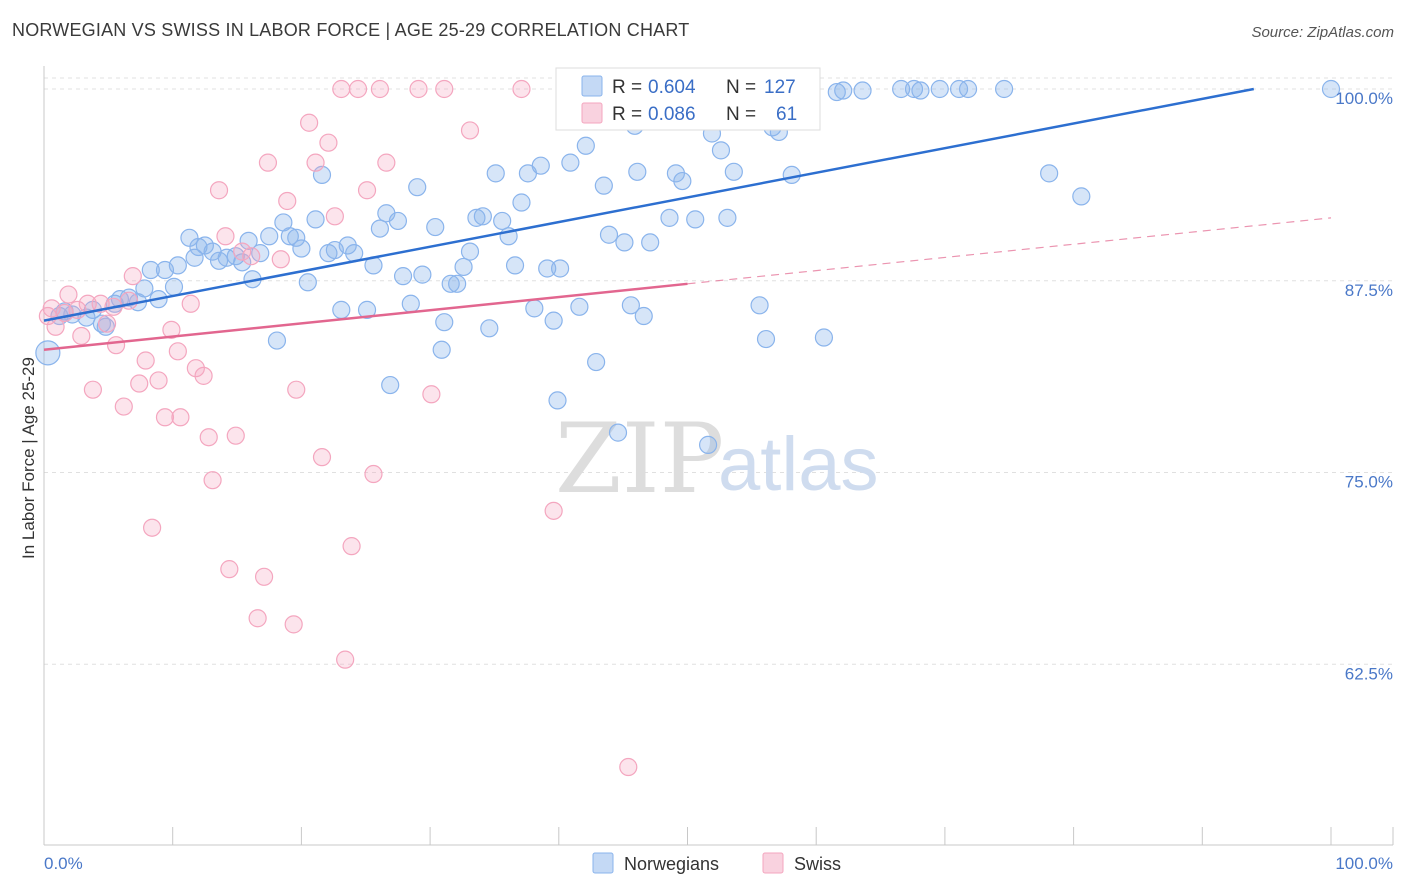  Describe the element at coordinates (780, 87) in the screenshot. I see `legend-n-value-norwegians: 127` at that location.